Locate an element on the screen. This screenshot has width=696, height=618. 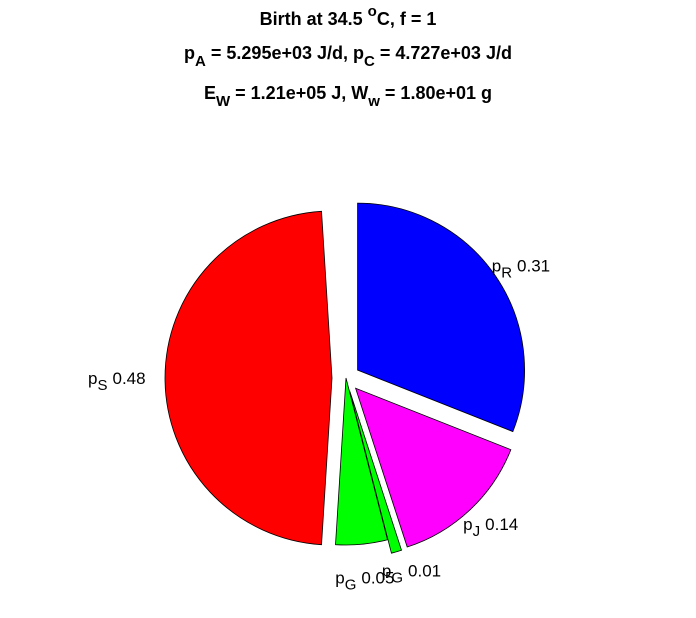
slice-label: pG 0.05 is located at coordinates (364, 581).